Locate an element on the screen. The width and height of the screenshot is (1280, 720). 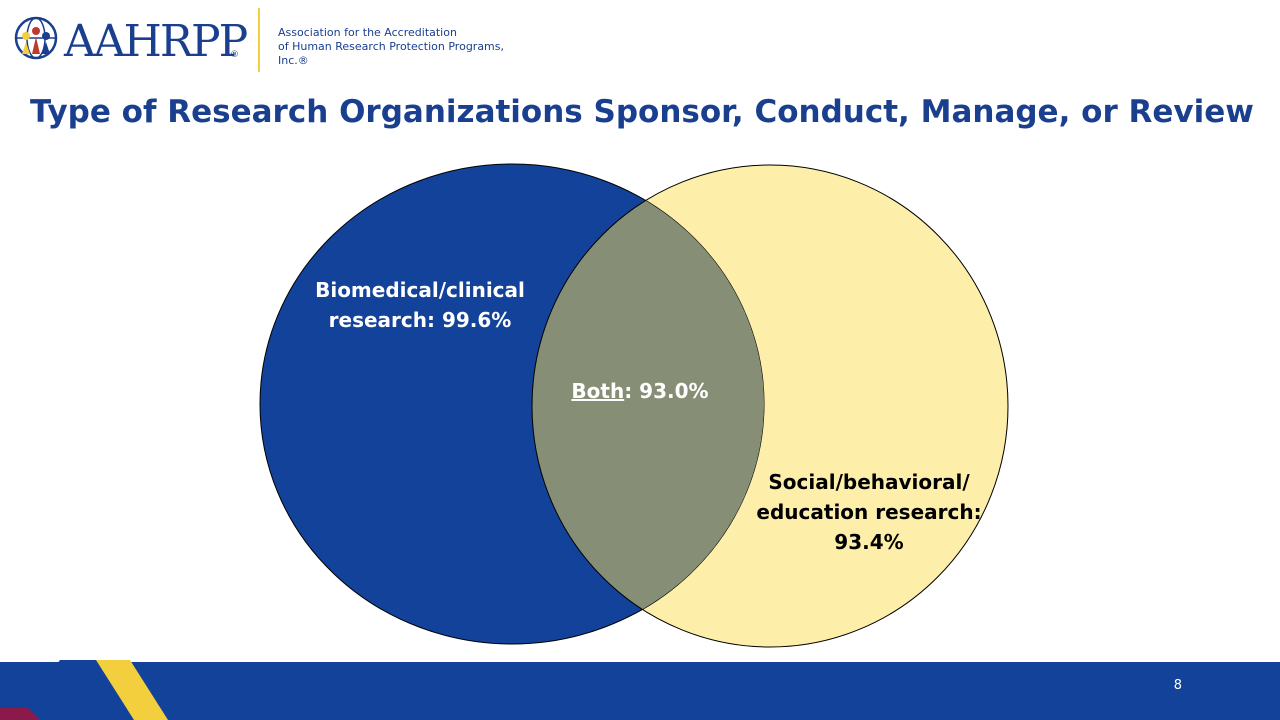
footer-maroon-stripe is located at coordinates (20, 714).